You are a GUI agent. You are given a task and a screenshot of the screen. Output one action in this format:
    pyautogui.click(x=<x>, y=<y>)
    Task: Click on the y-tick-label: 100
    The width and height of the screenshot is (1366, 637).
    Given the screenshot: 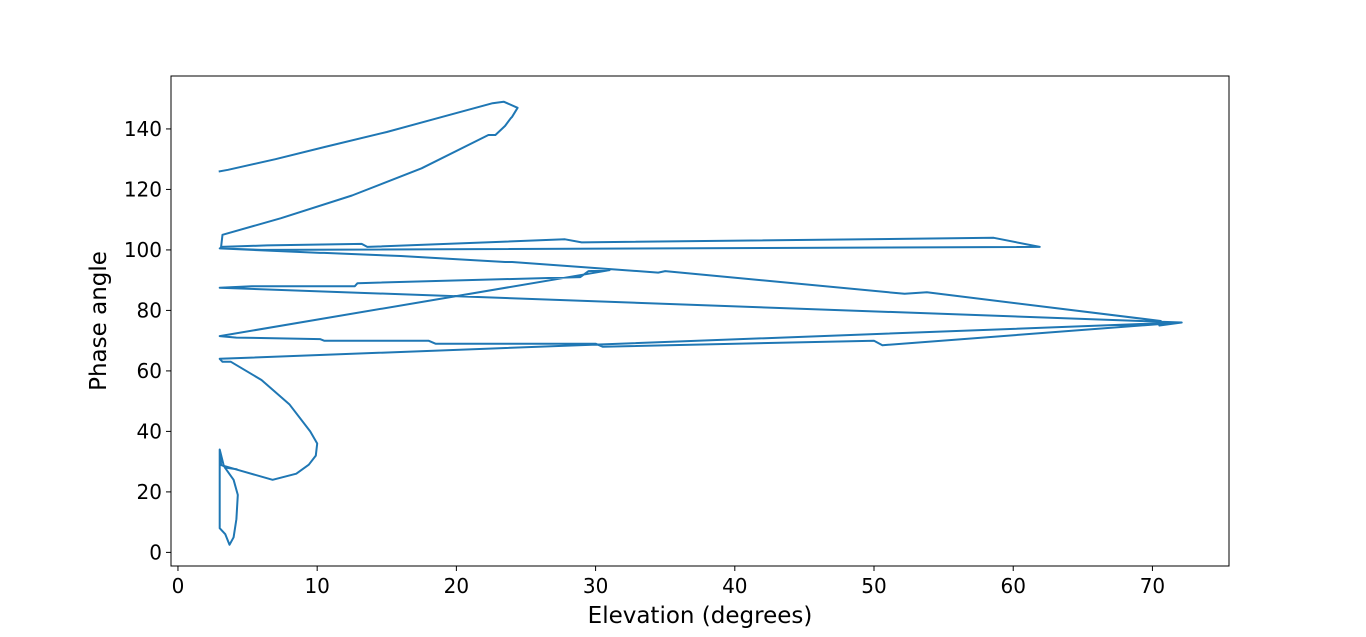 What is the action you would take?
    pyautogui.click(x=143, y=250)
    